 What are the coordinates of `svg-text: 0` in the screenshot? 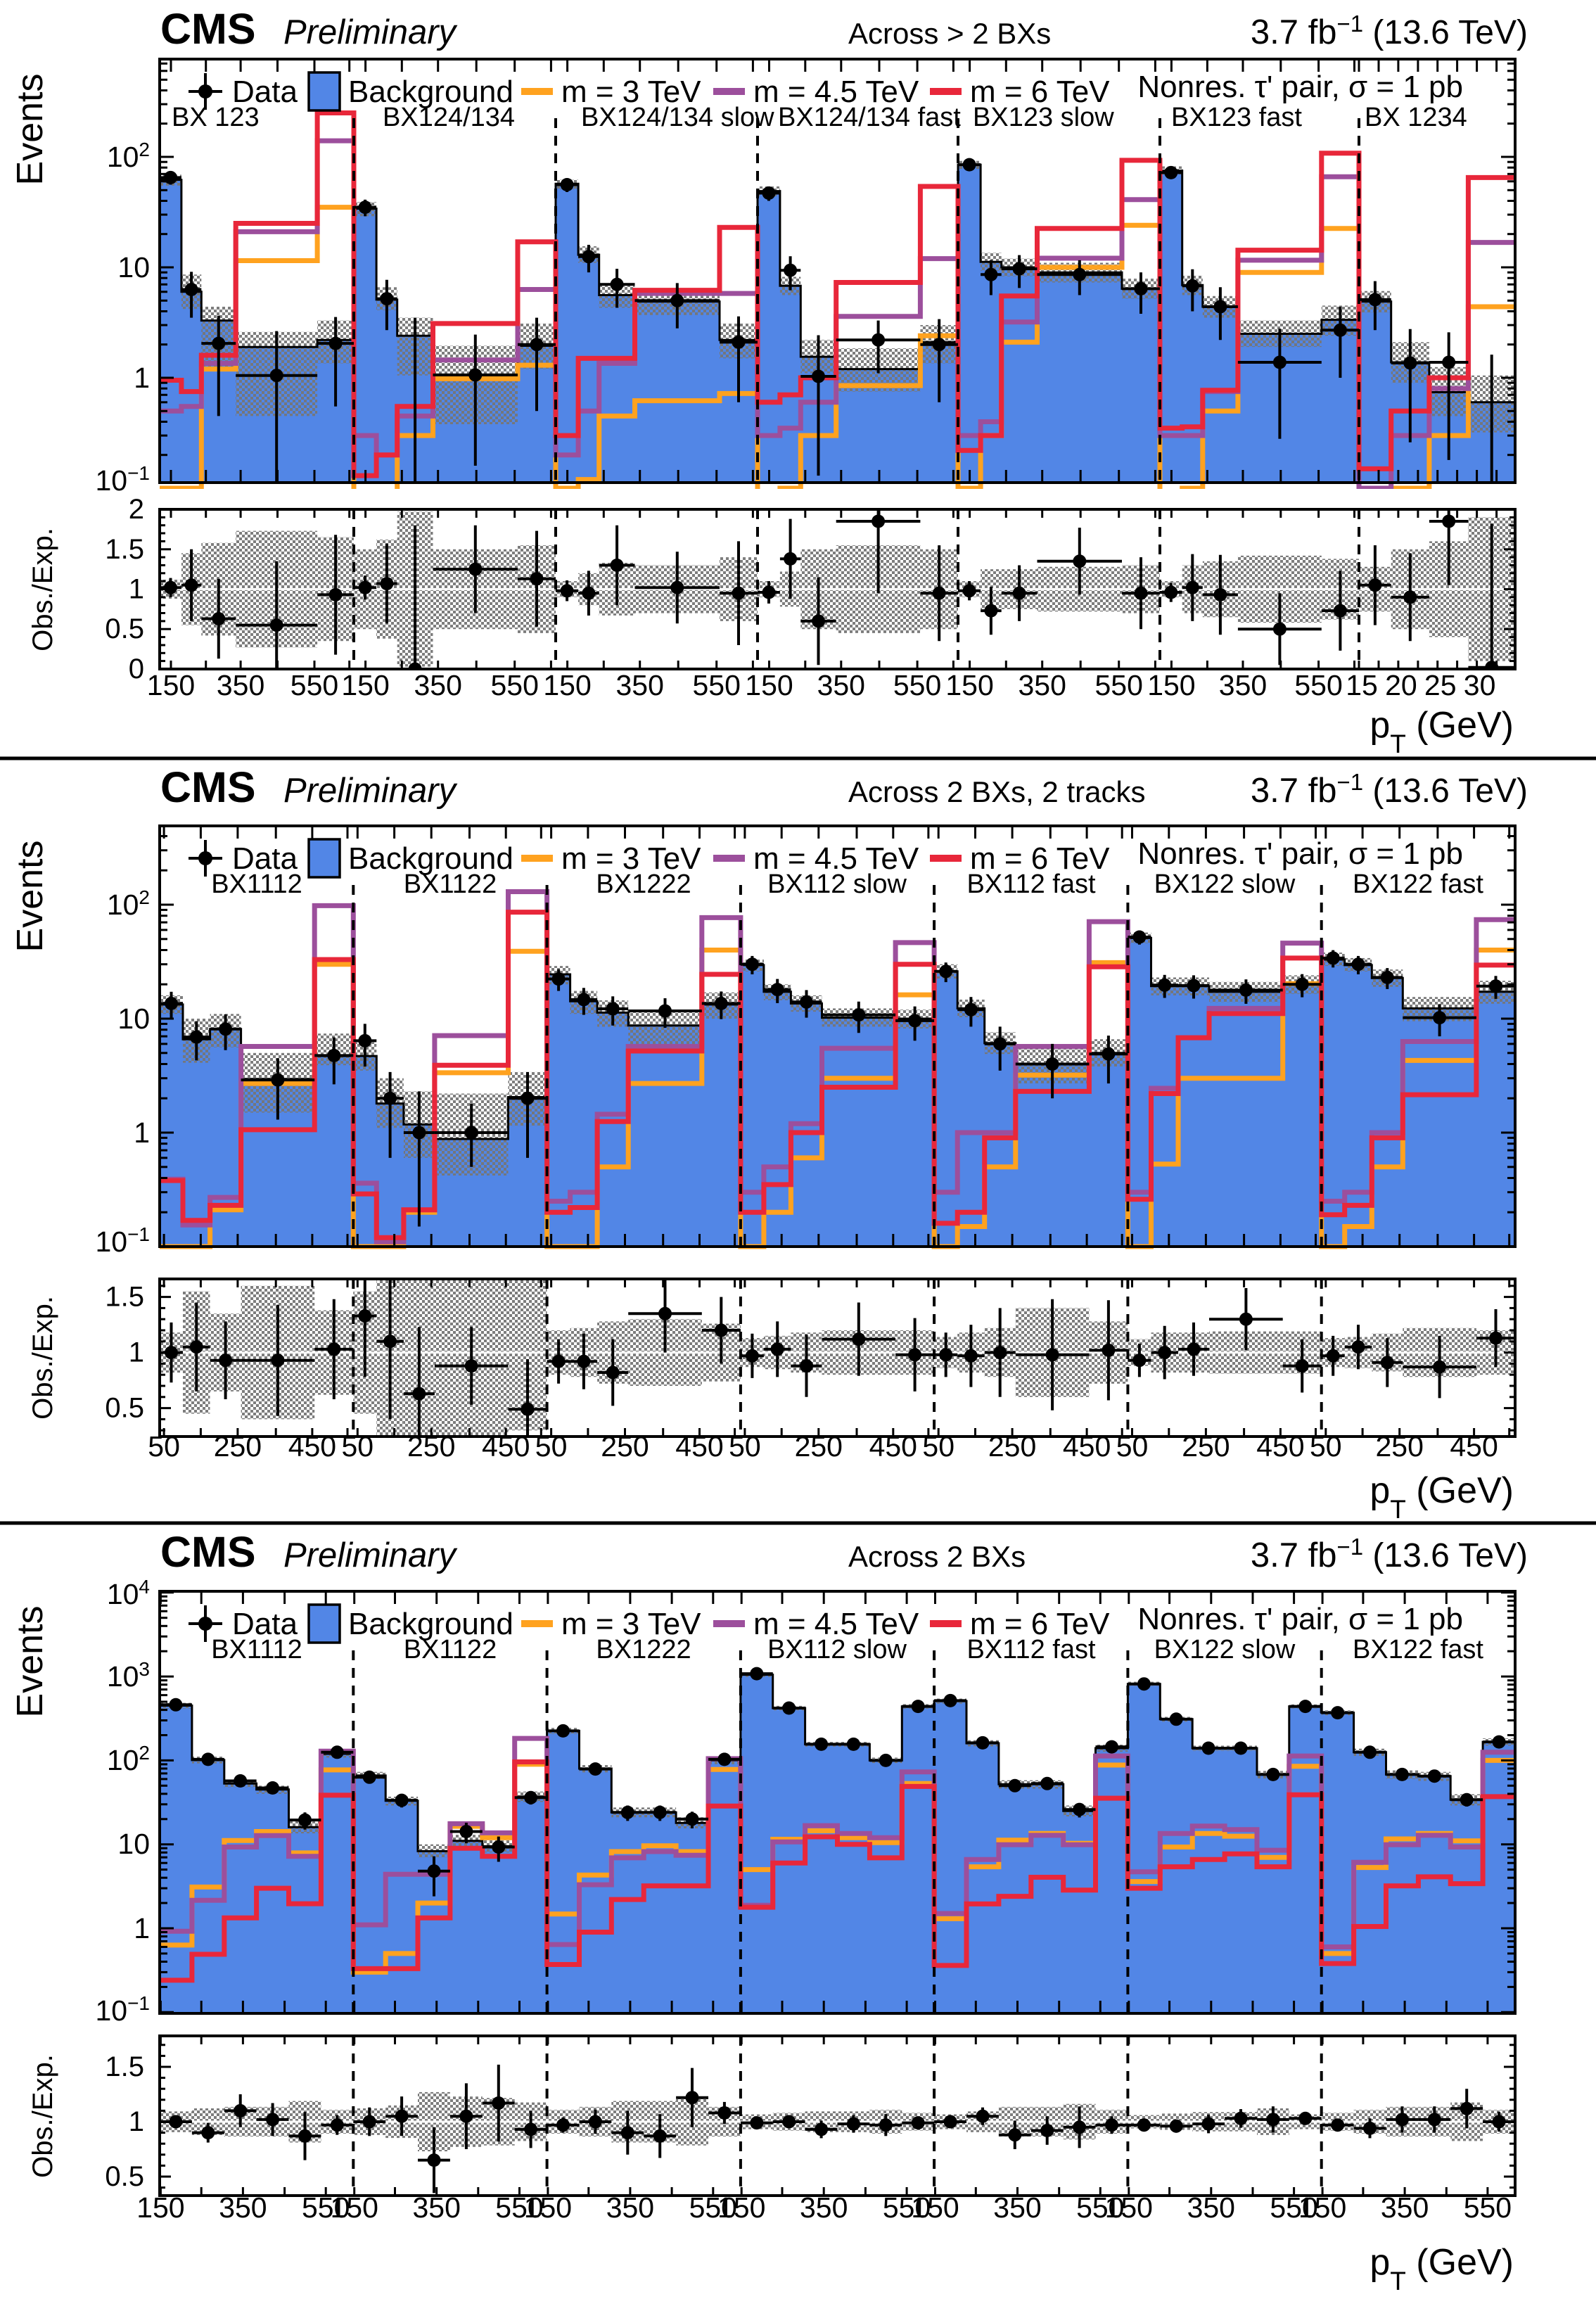 It's located at (136, 669).